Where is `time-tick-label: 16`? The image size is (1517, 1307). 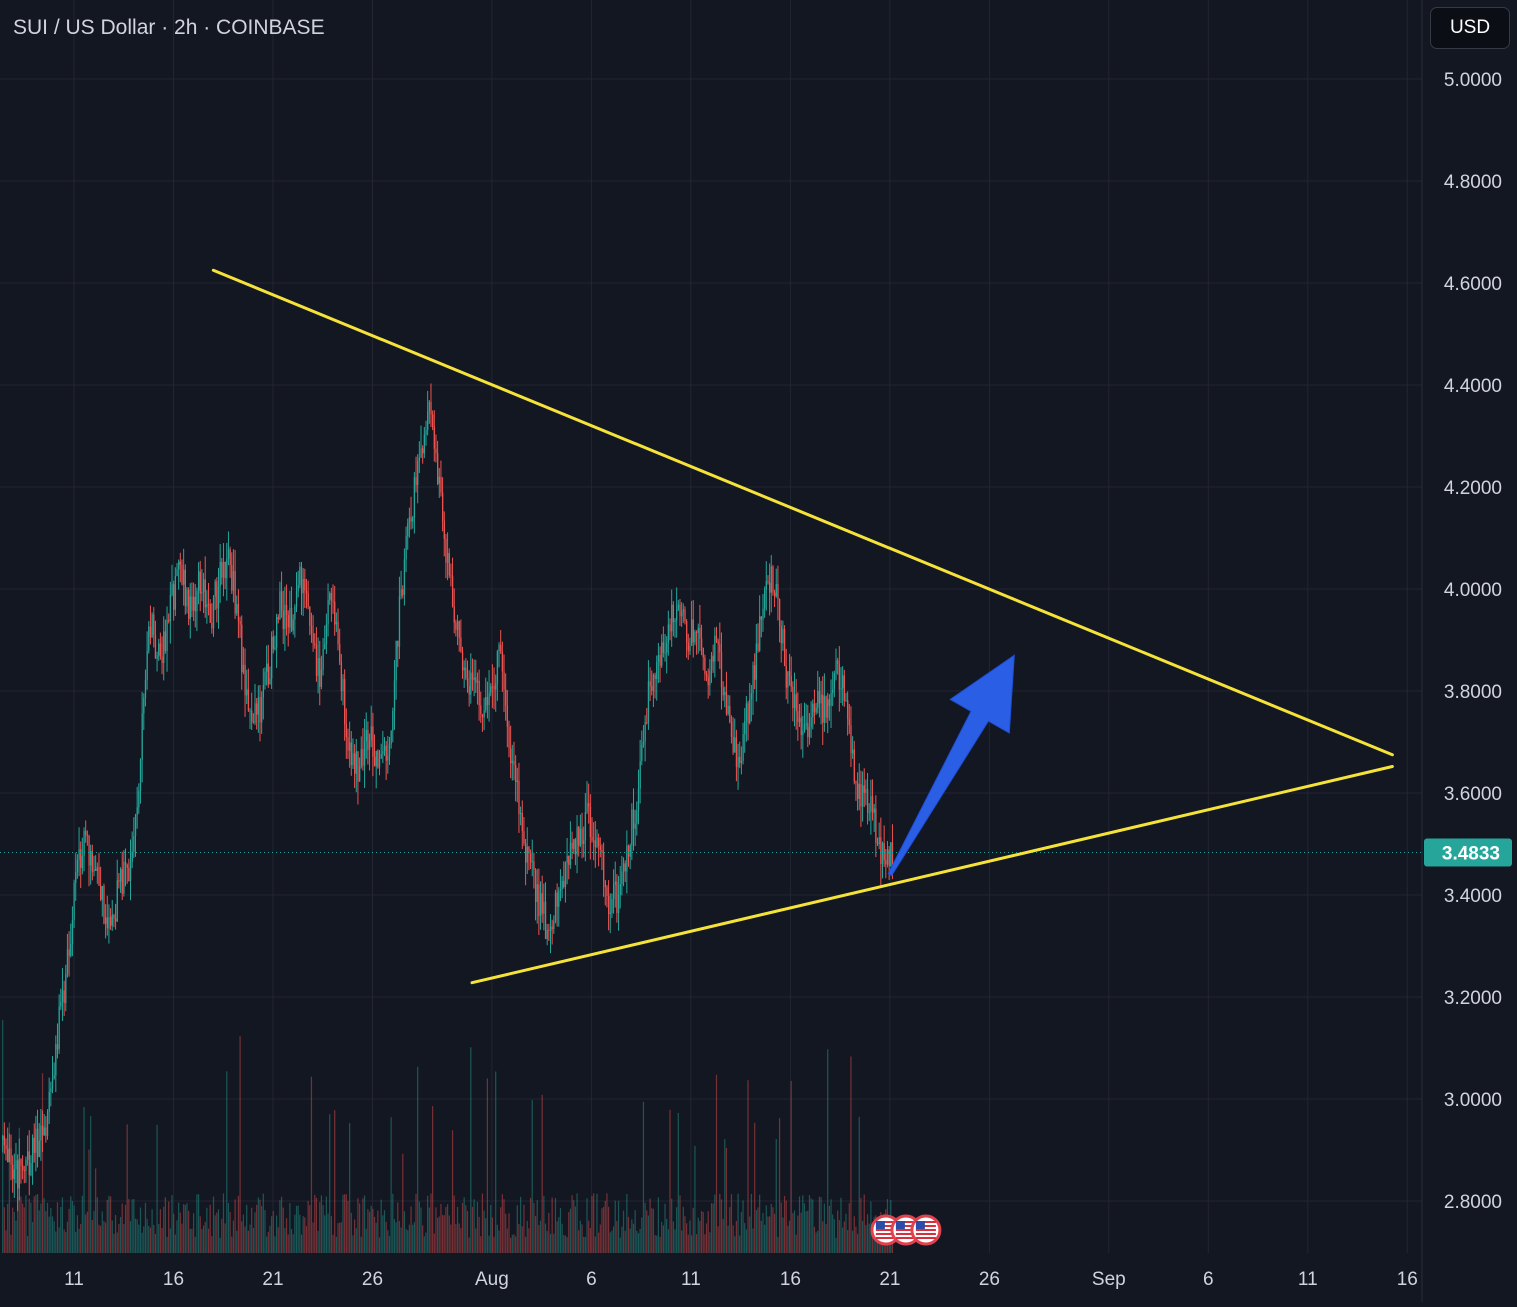
time-tick-label: 16 is located at coordinates (173, 1279).